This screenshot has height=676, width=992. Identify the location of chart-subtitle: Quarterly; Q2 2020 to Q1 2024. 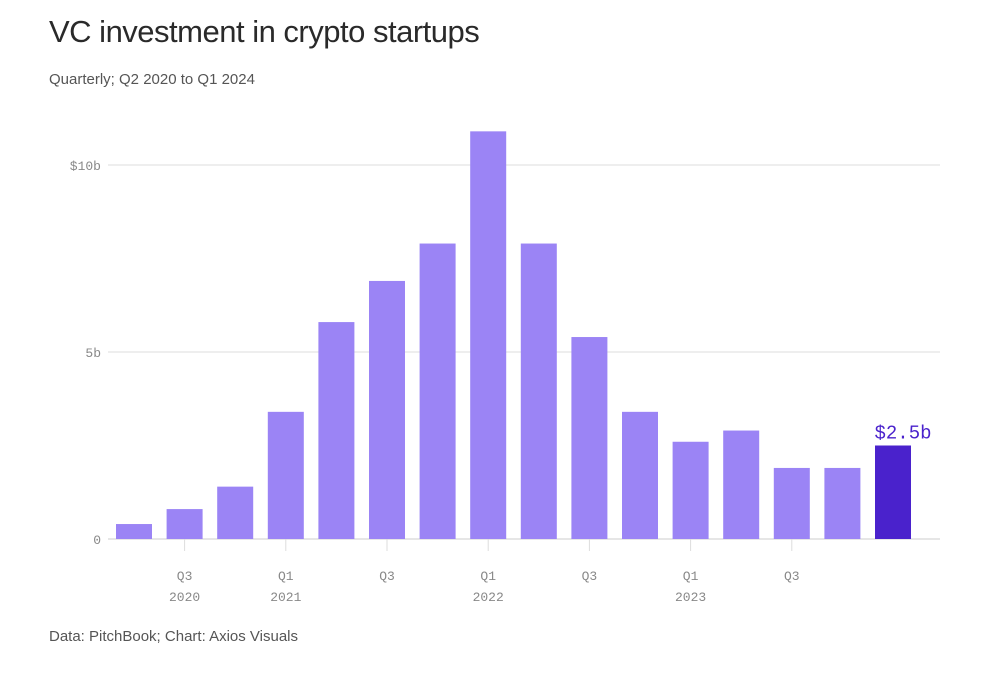
(152, 79).